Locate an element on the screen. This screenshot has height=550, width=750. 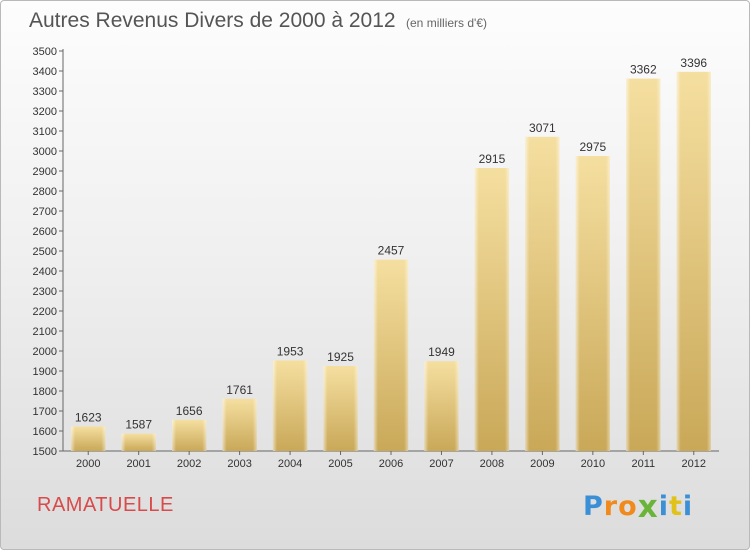
y-tick-label: 3100 is located at coordinates (45, 132).